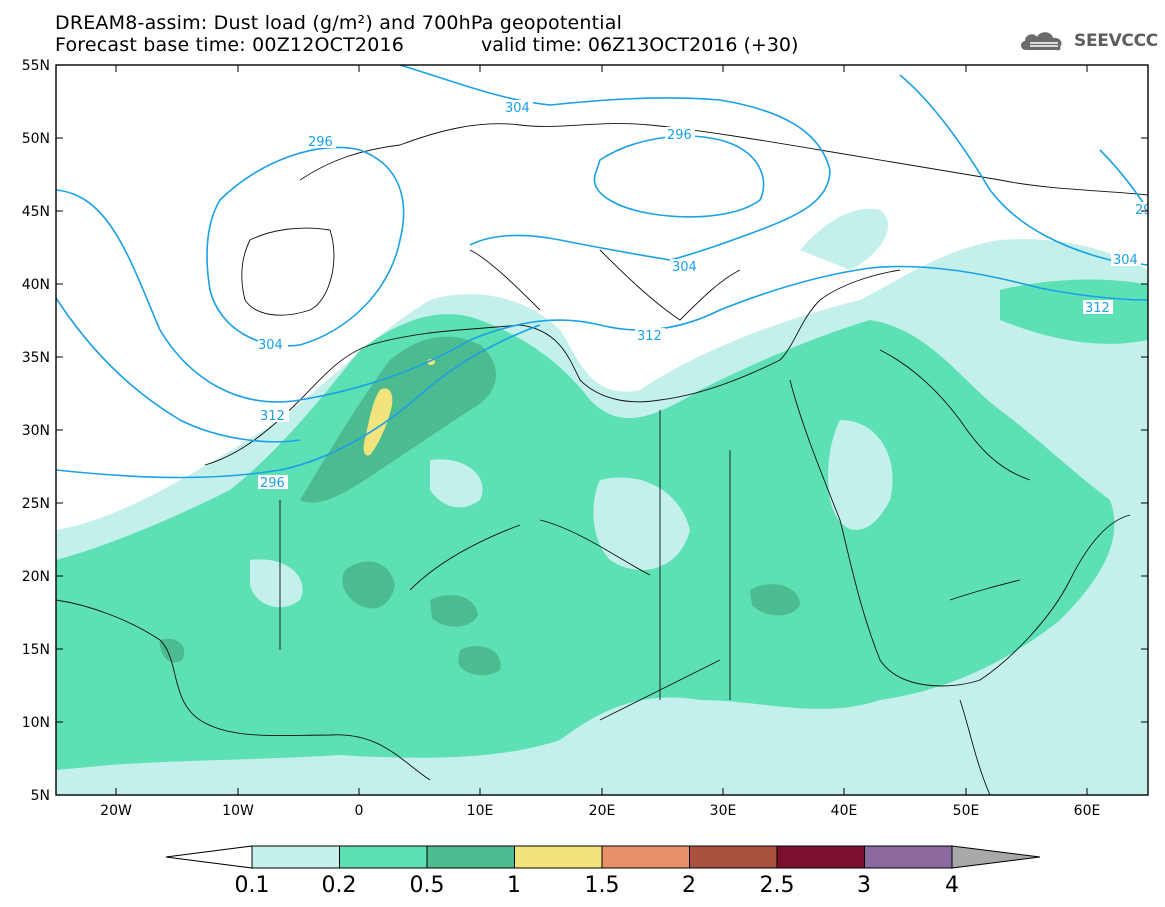 This screenshot has height=907, width=1165. Describe the element at coordinates (36, 285) in the screenshot. I see `lat-label: 40N` at that location.